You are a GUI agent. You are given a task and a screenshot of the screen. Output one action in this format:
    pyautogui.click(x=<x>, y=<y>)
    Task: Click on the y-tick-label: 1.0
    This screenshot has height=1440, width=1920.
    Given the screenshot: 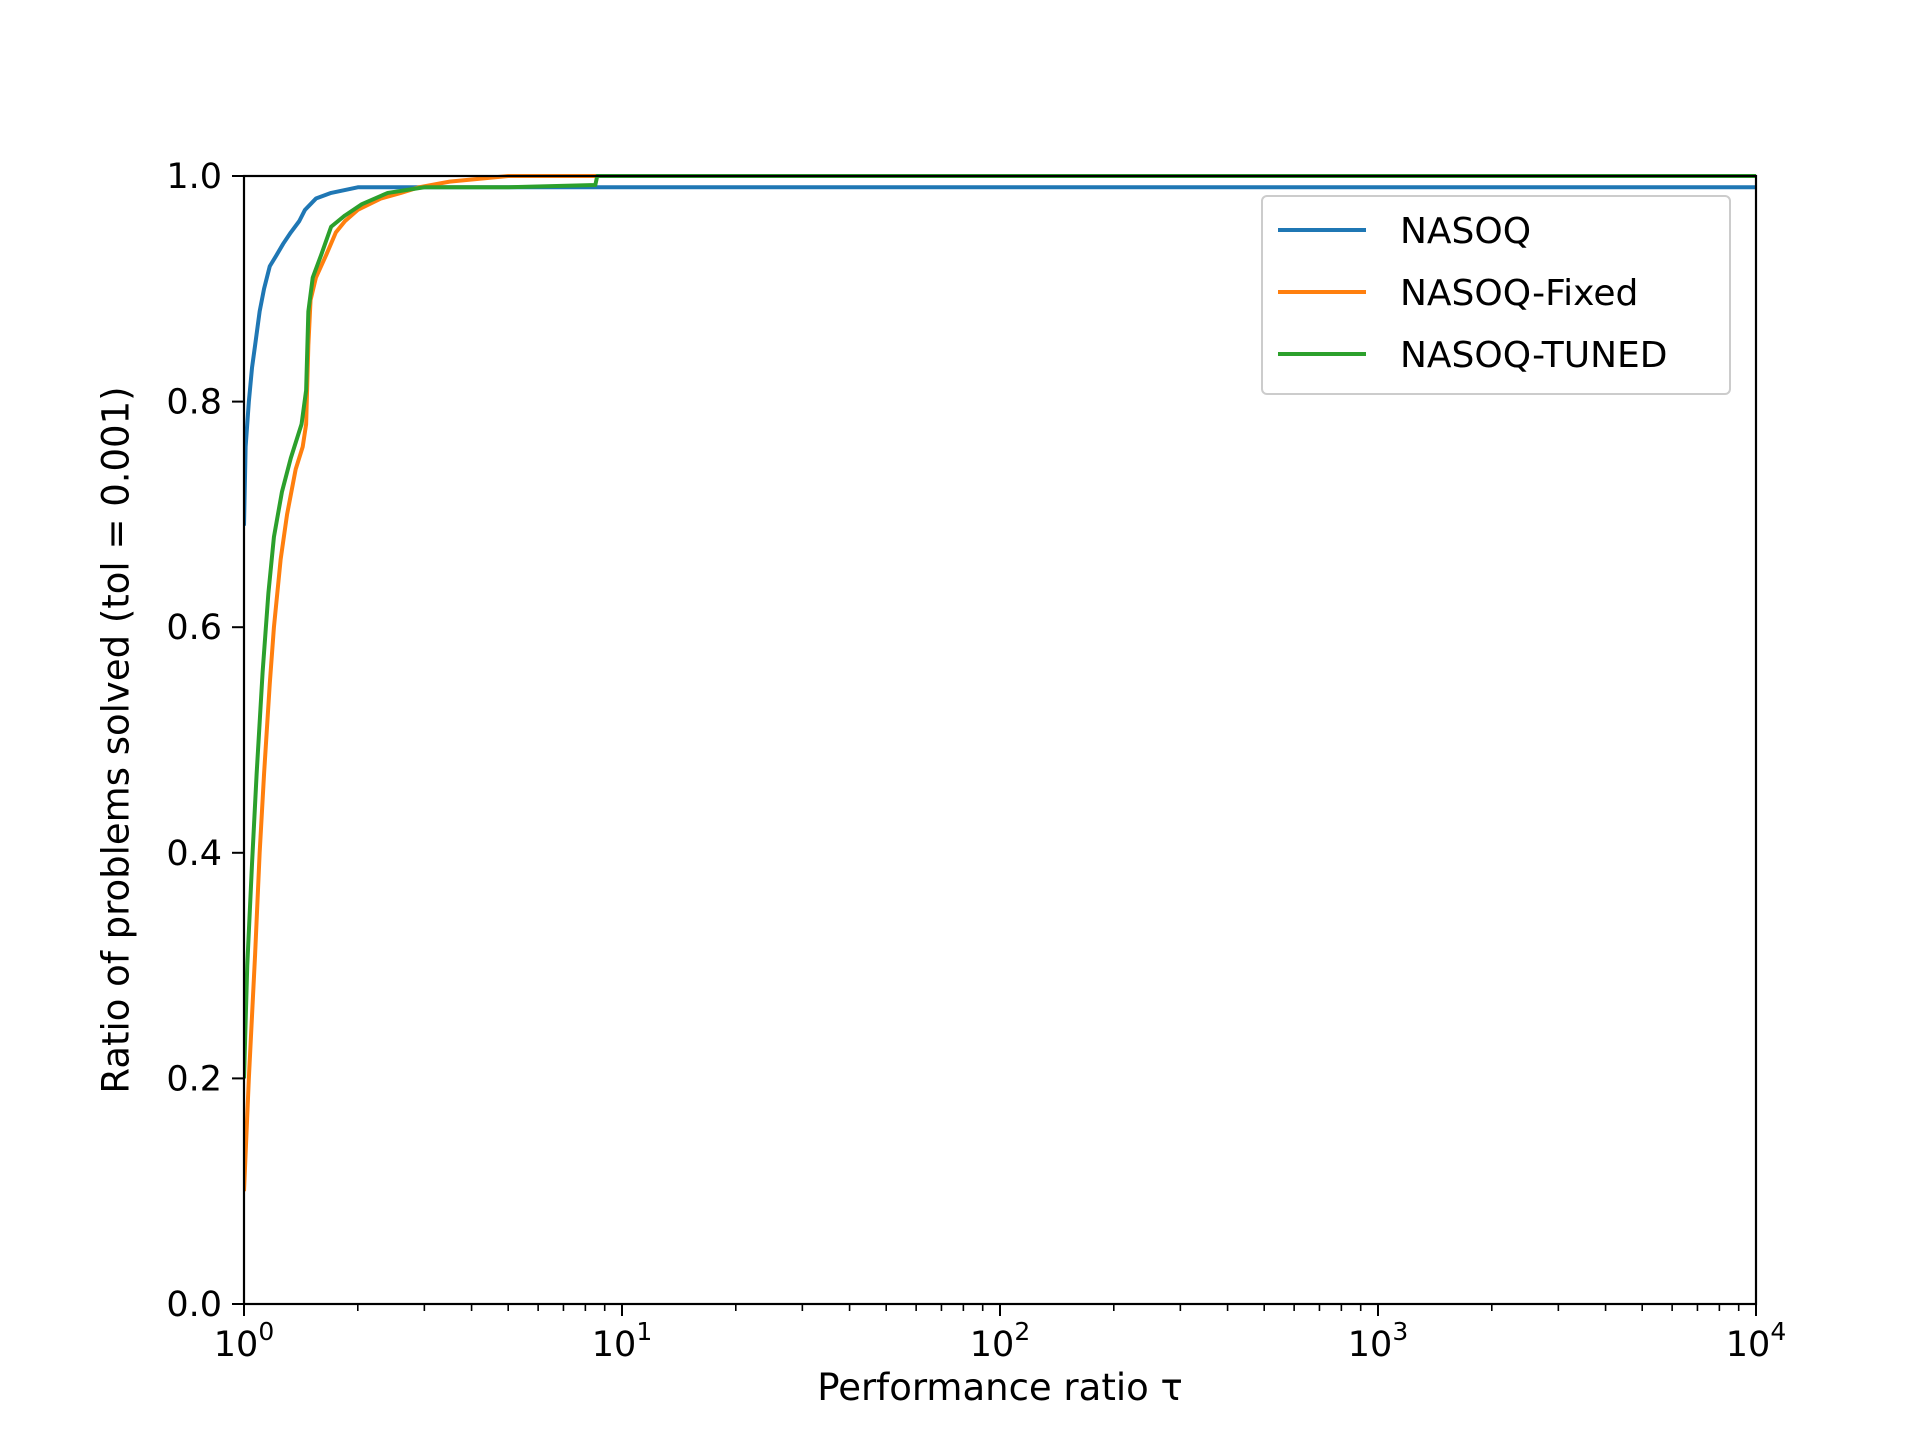 What is the action you would take?
    pyautogui.click(x=194, y=177)
    